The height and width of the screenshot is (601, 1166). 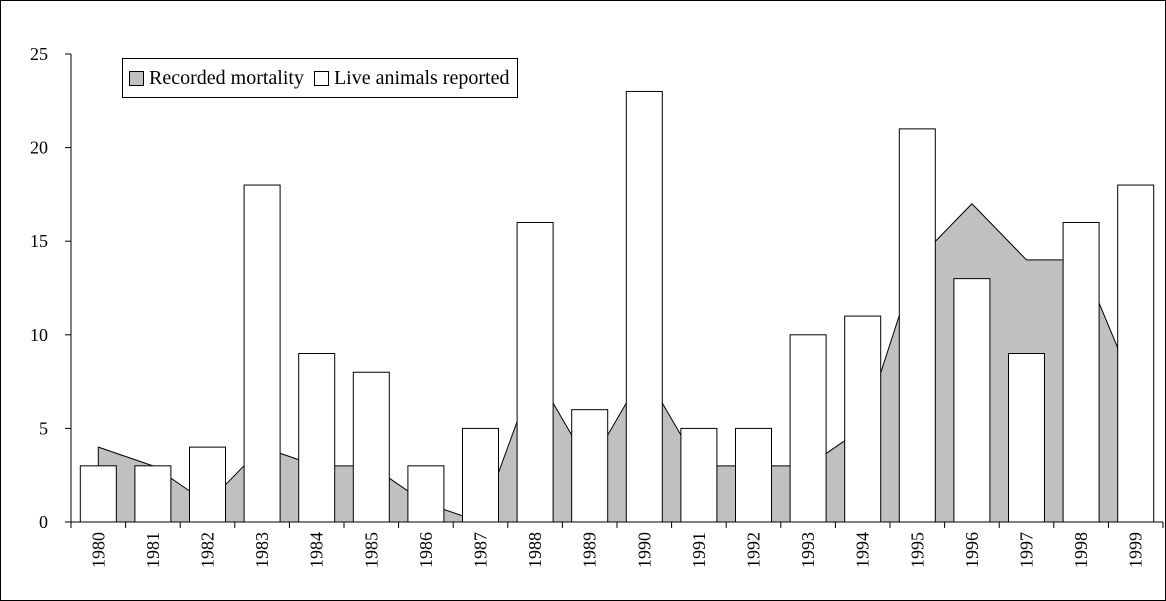 What do you see at coordinates (371, 550) in the screenshot?
I see `x-tick-label-1985: 1985` at bounding box center [371, 550].